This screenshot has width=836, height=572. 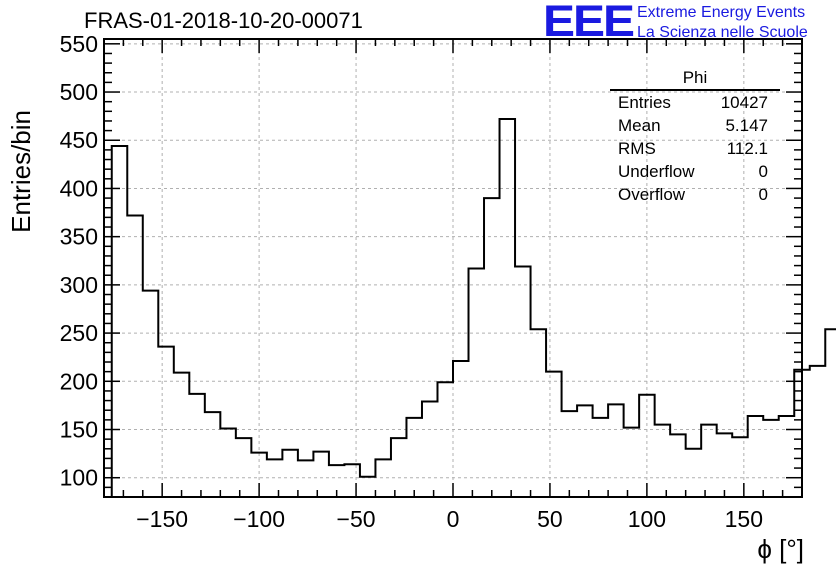 What do you see at coordinates (744, 519) in the screenshot?
I see `x-tick-label: 150` at bounding box center [744, 519].